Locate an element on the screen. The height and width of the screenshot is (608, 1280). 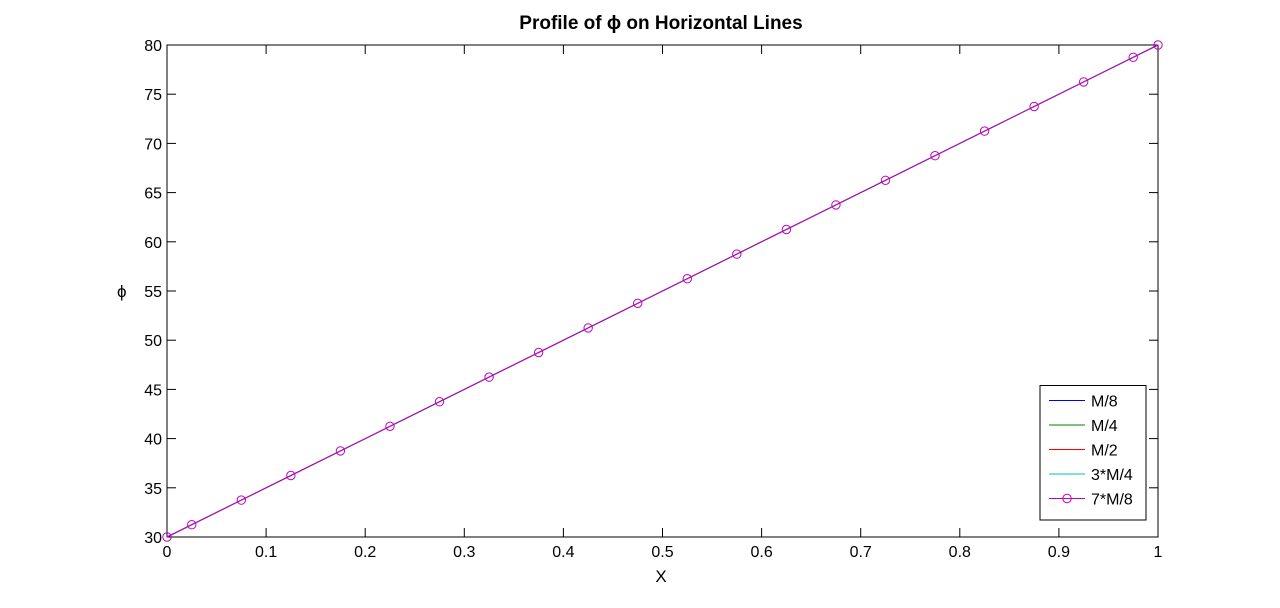
legend-item: M/8 is located at coordinates (1083, 402).